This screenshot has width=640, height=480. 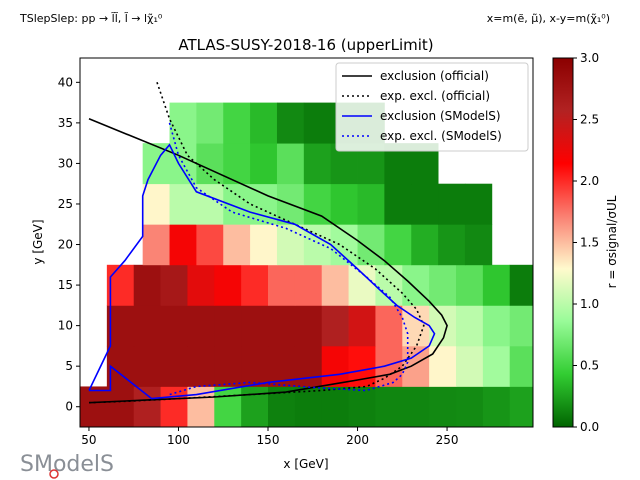 I want to click on colorbar-label: r = σsignal/σUL, so click(x=612, y=241).